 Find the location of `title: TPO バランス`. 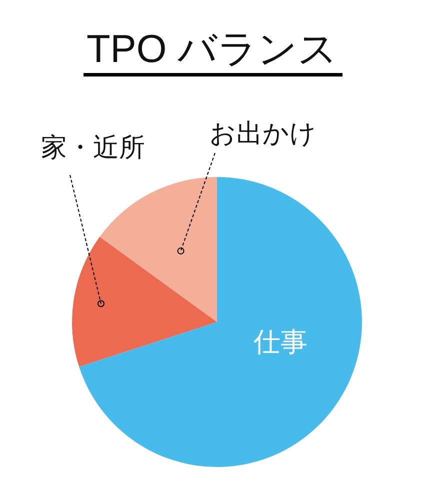

title: TPO バランス is located at coordinates (212, 49).